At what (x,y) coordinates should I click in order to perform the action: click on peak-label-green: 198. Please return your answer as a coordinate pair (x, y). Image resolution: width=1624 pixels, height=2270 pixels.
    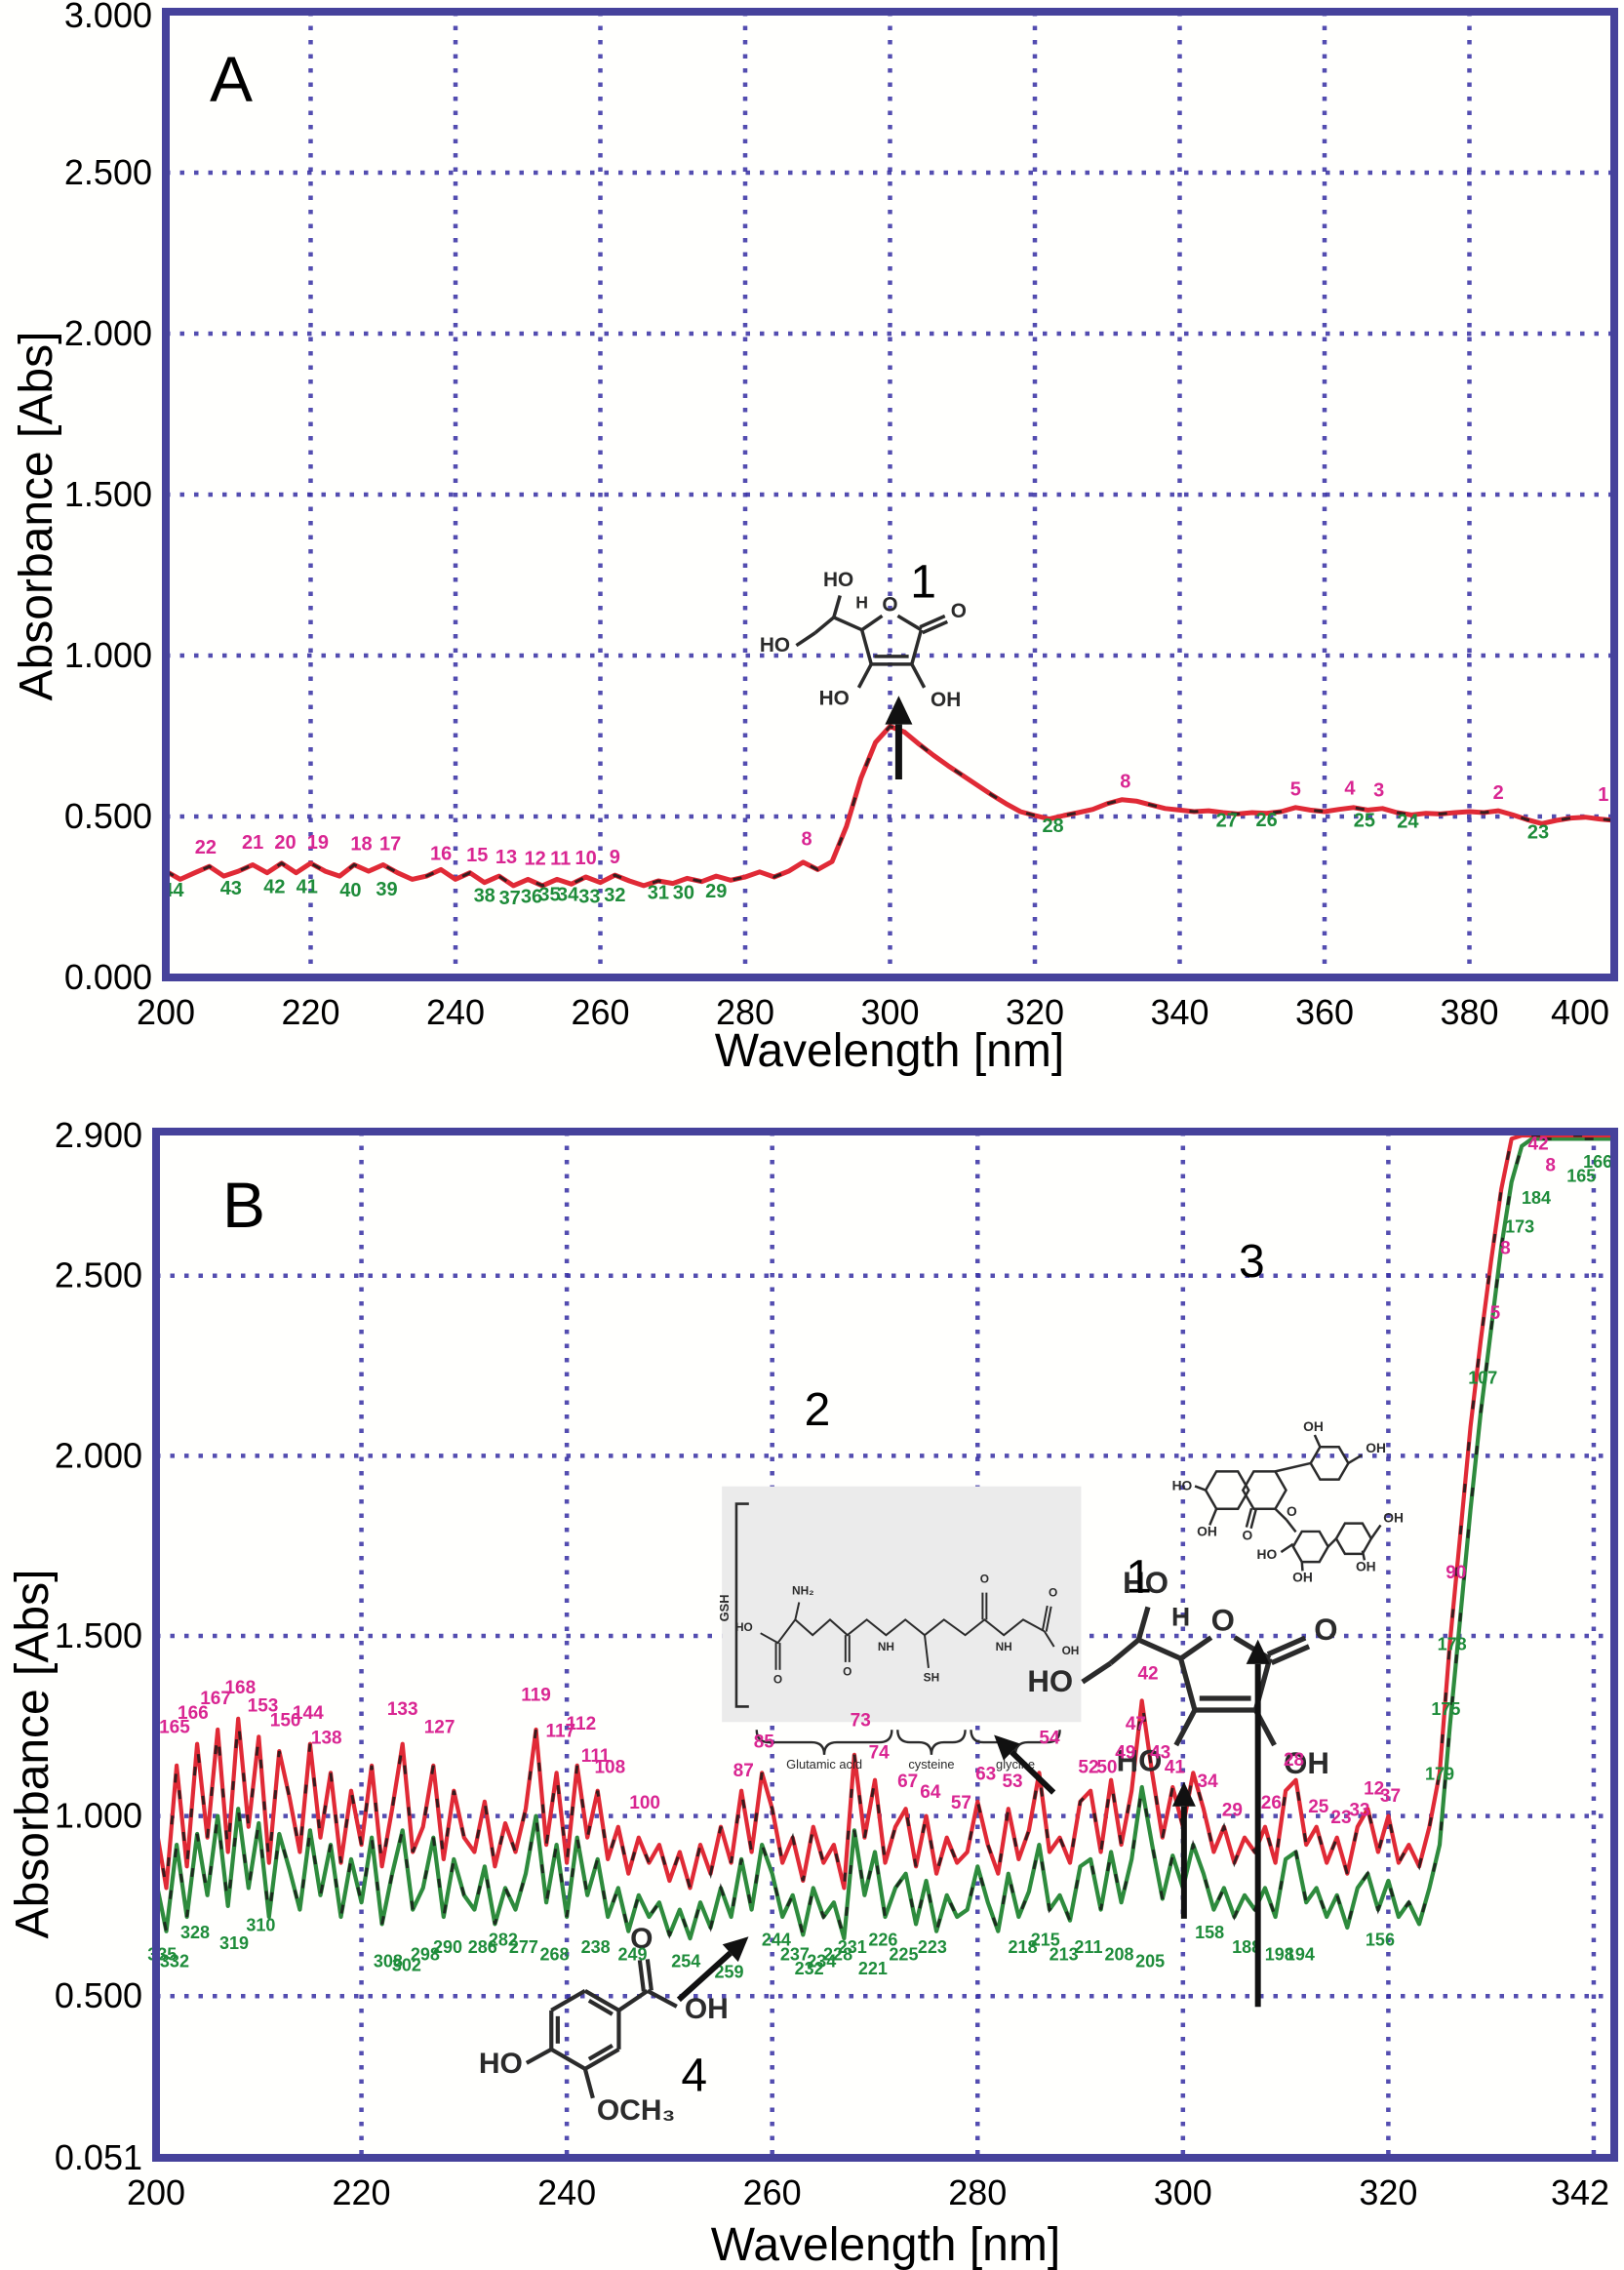
    Looking at the image, I should click on (1279, 1954).